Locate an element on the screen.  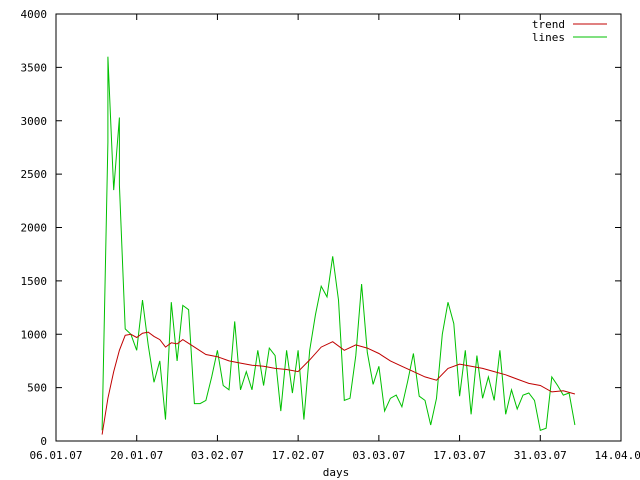
x-tick-label: 31.03.07 is located at coordinates (540, 455).